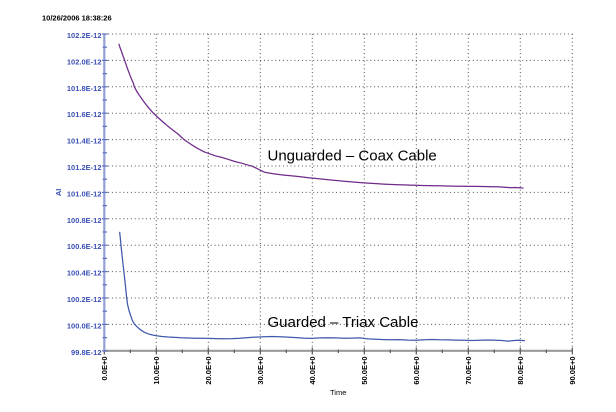 This screenshot has height=412, width=616. I want to click on svg-text: 101.2E-12, so click(84, 167).